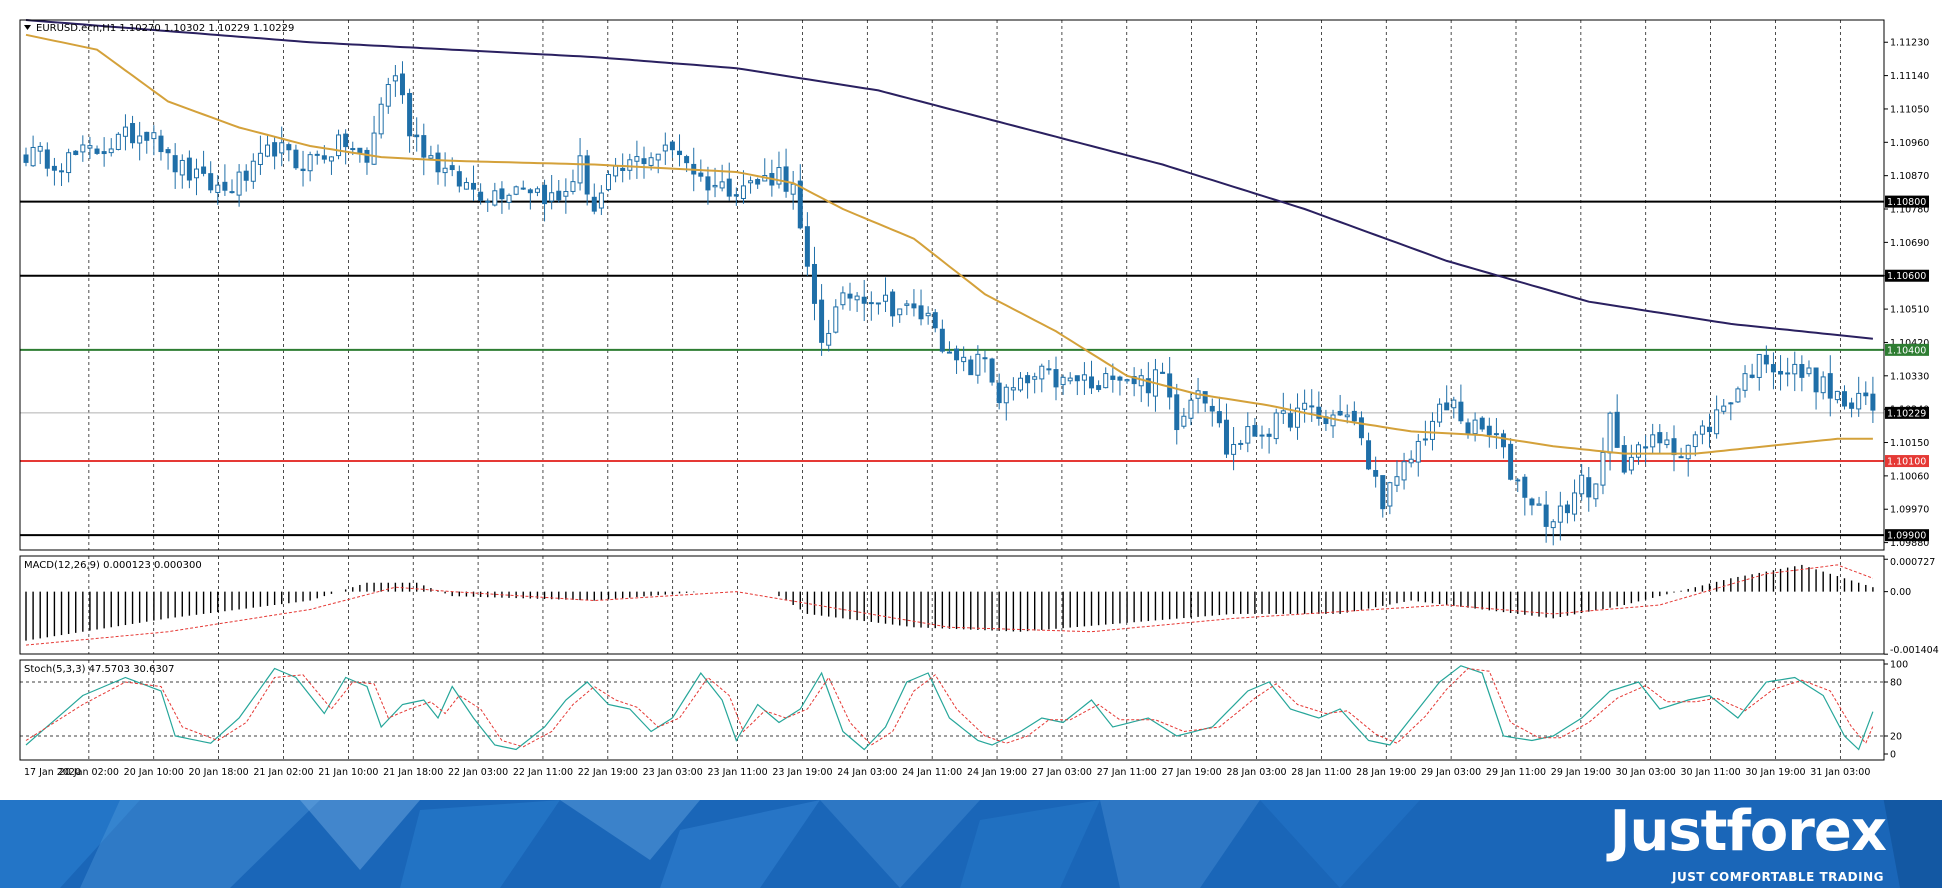  What do you see at coordinates (1914, 650) in the screenshot?
I see `macd-y-label: -0.001404` at bounding box center [1914, 650].